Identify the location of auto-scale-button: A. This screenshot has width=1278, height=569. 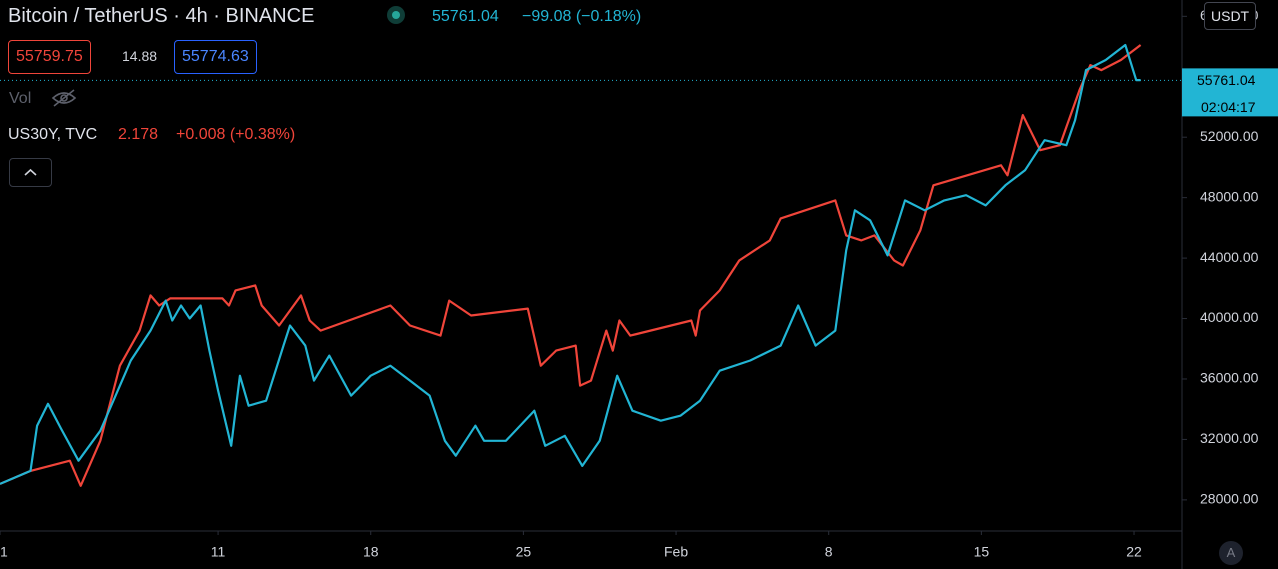
(1231, 553).